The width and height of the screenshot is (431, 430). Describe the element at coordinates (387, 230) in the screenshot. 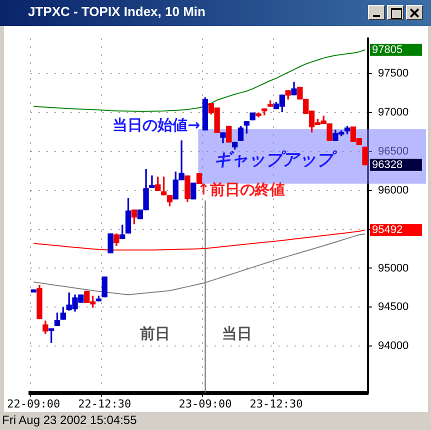

I see `data-label: 95492` at that location.